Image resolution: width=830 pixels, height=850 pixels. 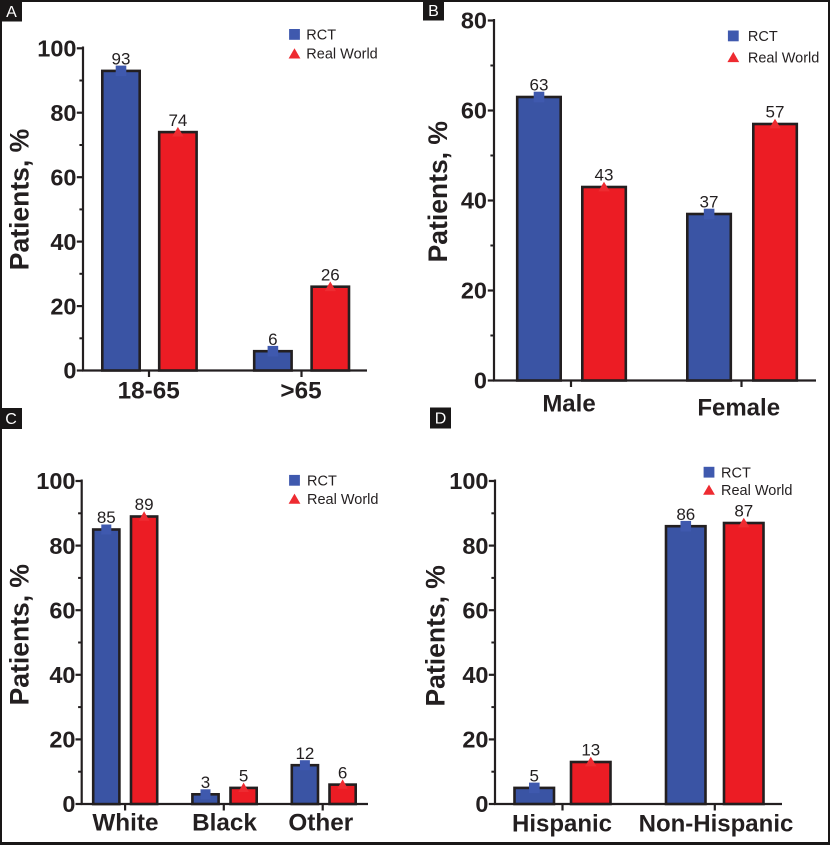 What do you see at coordinates (330, 274) in the screenshot?
I see `svg-text: 26` at bounding box center [330, 274].